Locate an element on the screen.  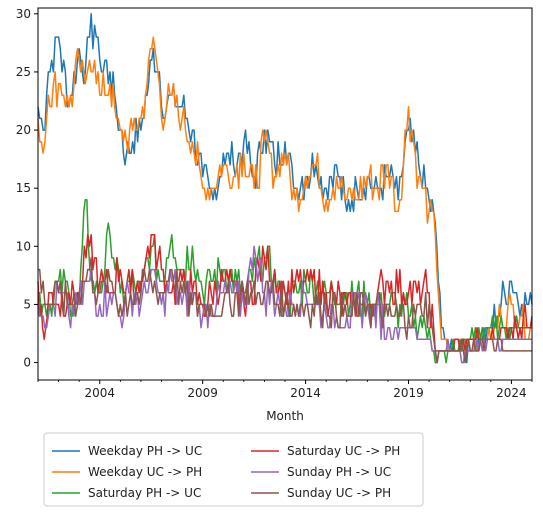
legend-label: Saturday UC -> PH is located at coordinates (343, 451).